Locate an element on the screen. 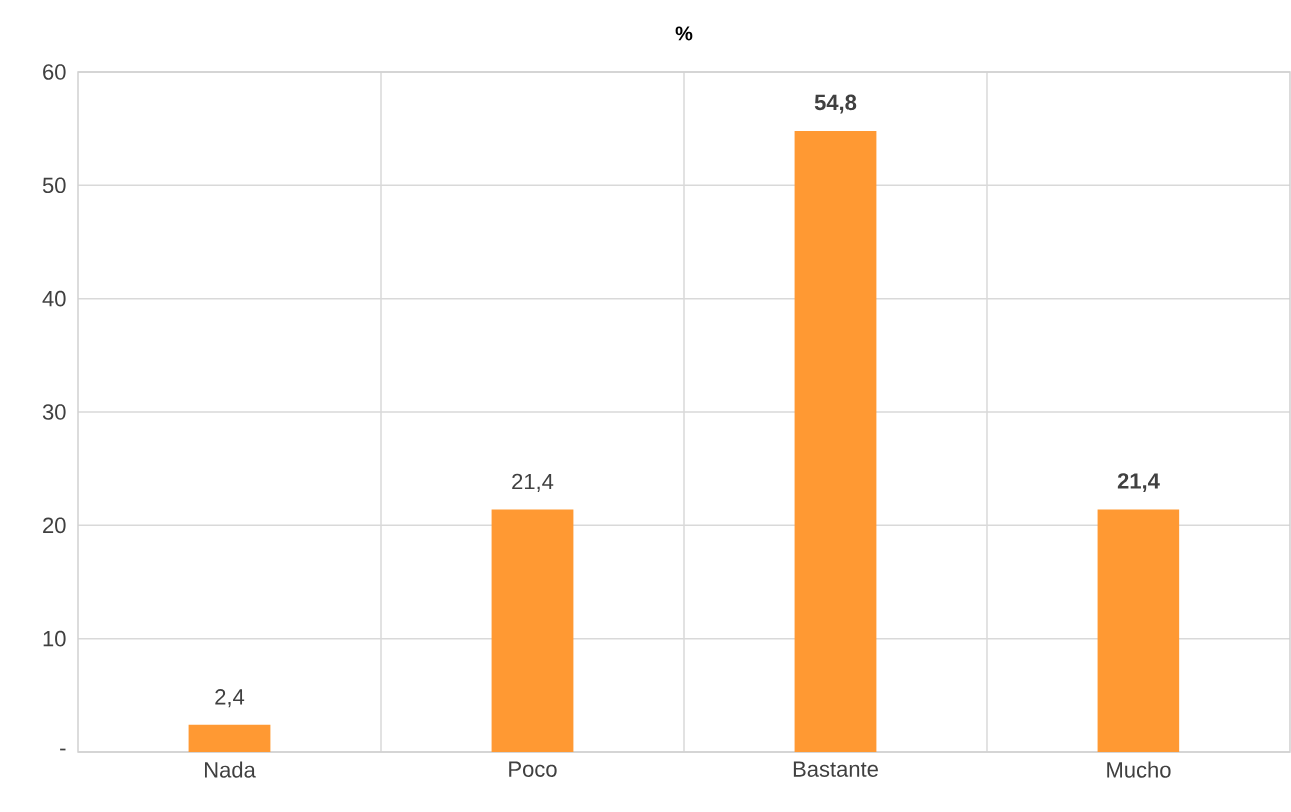  data-label: 54,8 is located at coordinates (835, 104).